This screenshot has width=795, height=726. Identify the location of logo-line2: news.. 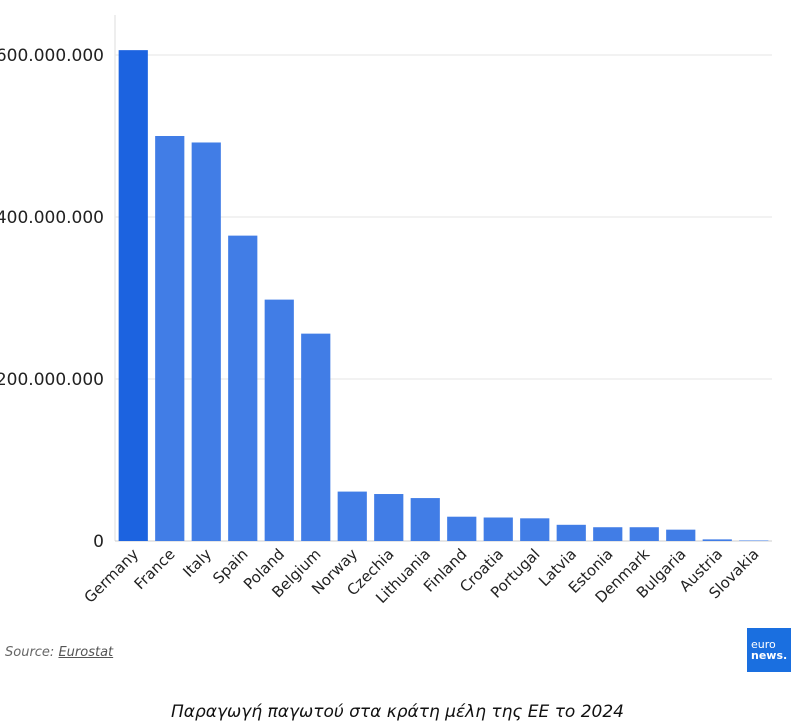
(769, 655).